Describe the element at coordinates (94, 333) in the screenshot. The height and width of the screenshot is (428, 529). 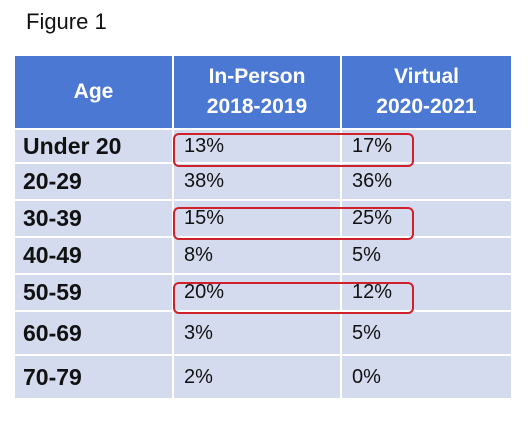
I see `age-cell: 60-69` at that location.